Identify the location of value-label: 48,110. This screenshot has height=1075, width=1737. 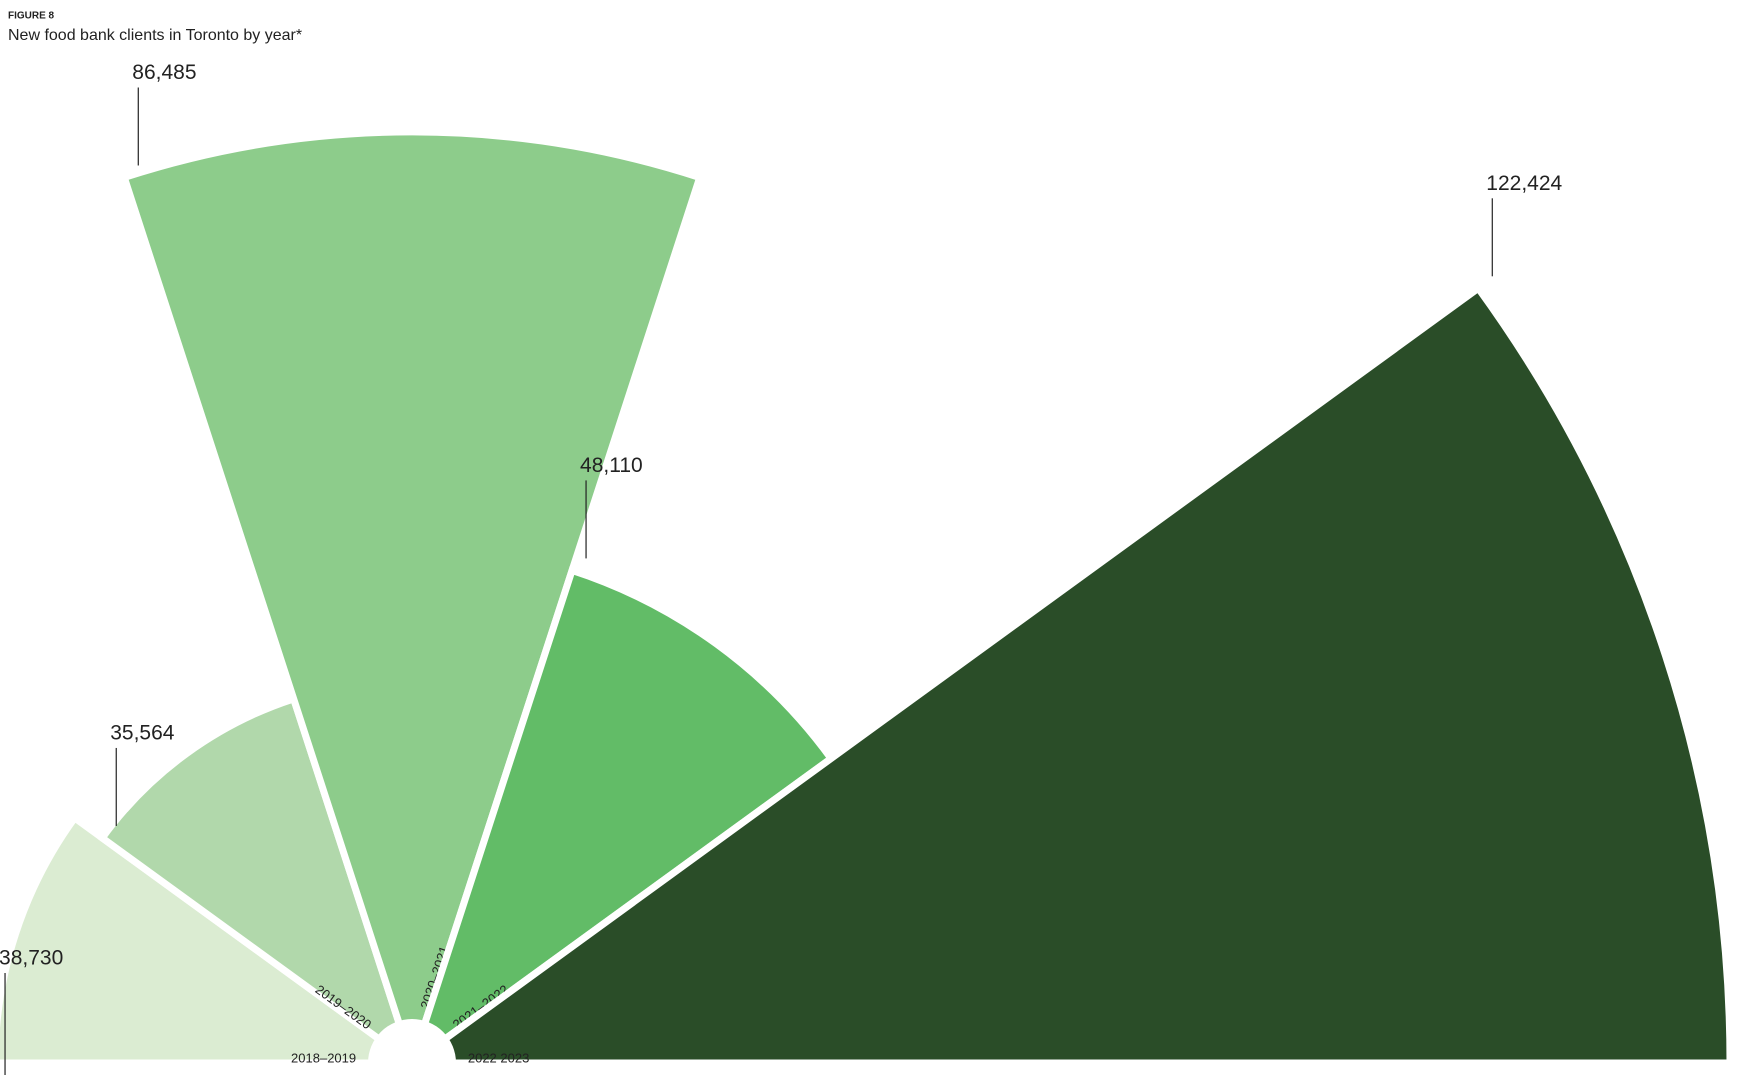
(611, 465).